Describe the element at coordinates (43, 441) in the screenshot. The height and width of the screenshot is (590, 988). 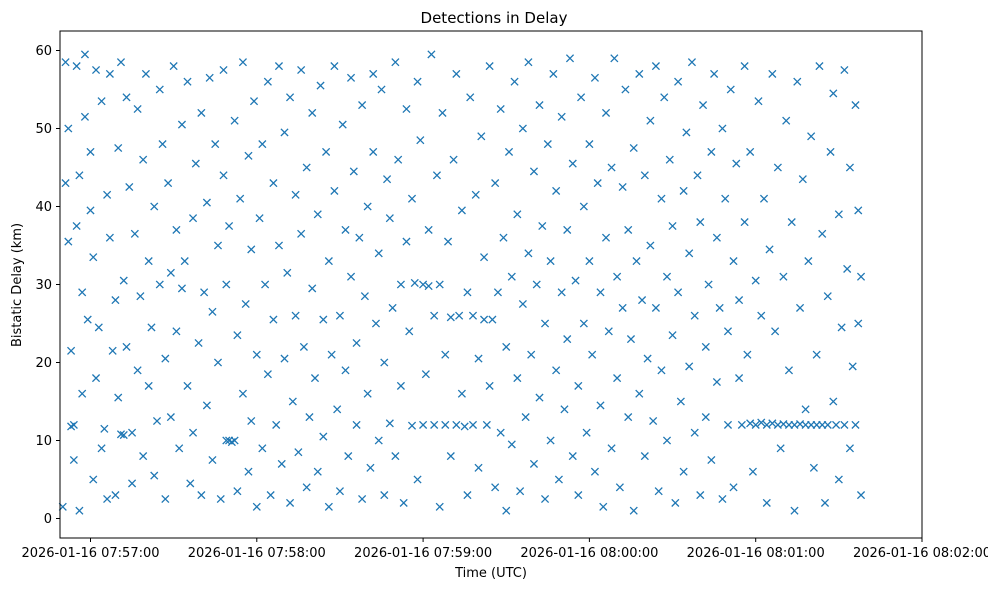
I see `y-tick-label: 10` at that location.